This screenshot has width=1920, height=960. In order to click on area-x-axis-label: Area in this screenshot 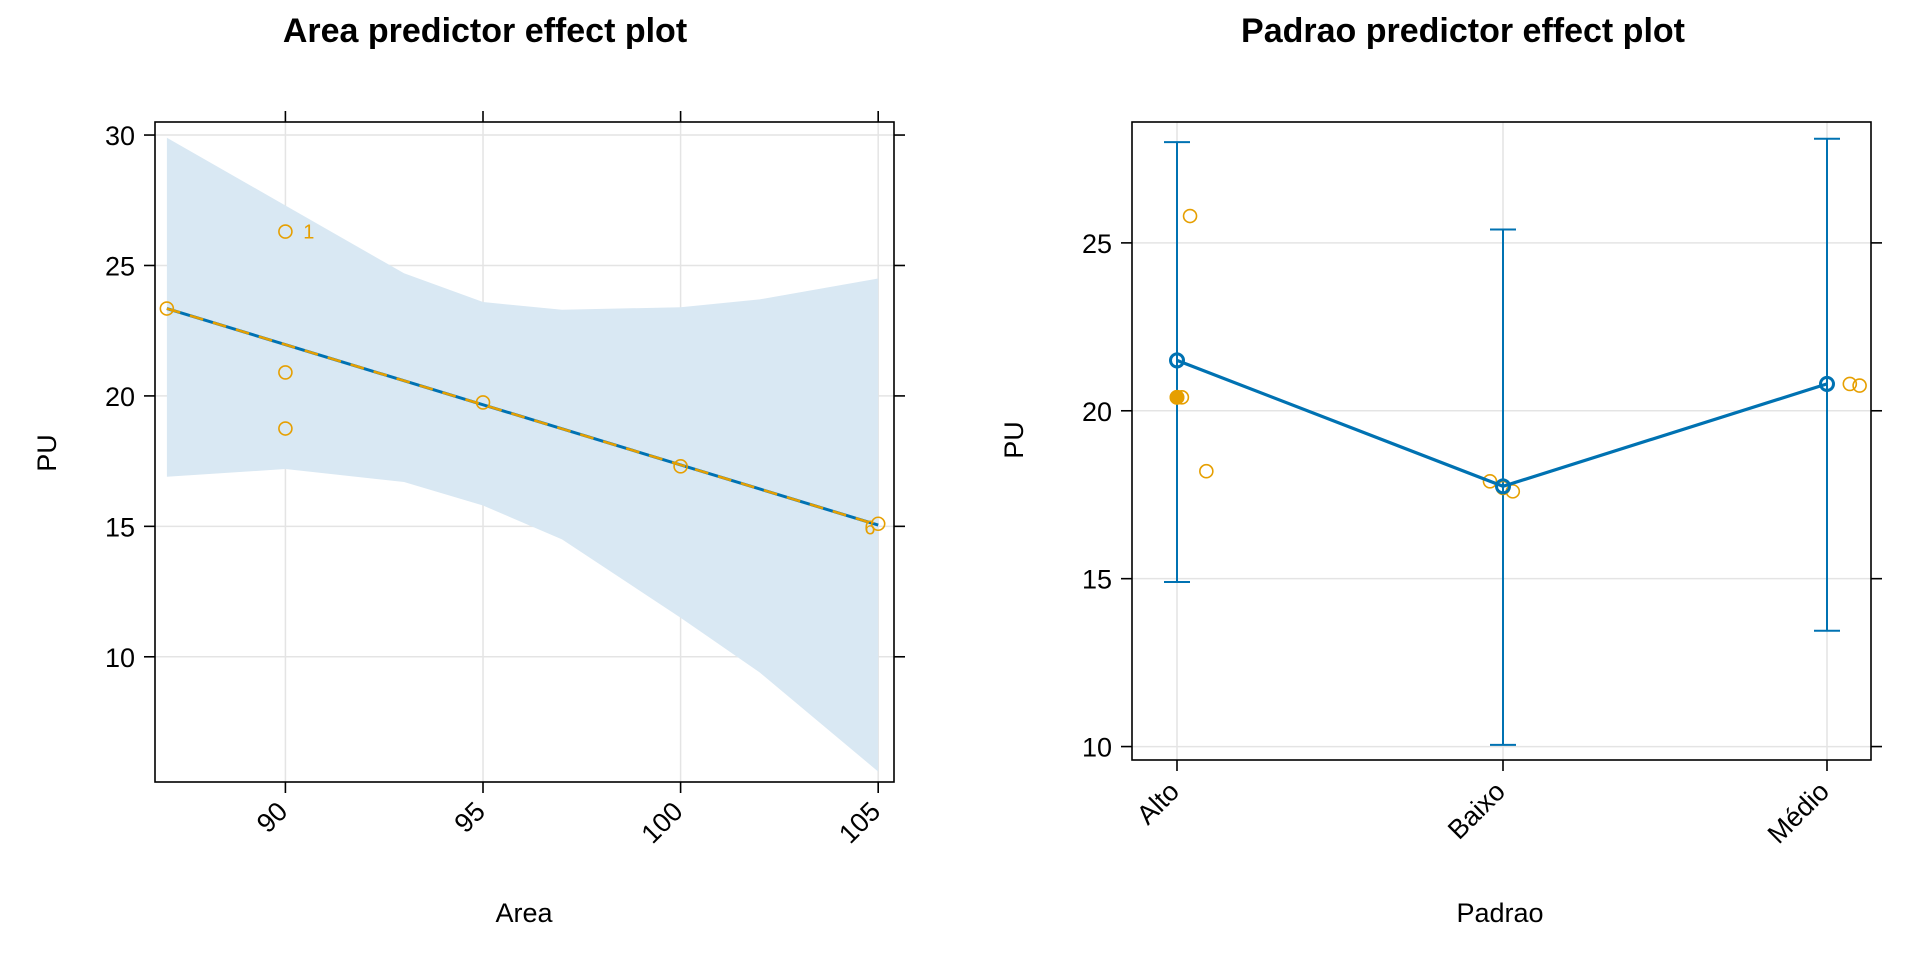, I will do `click(524, 913)`.